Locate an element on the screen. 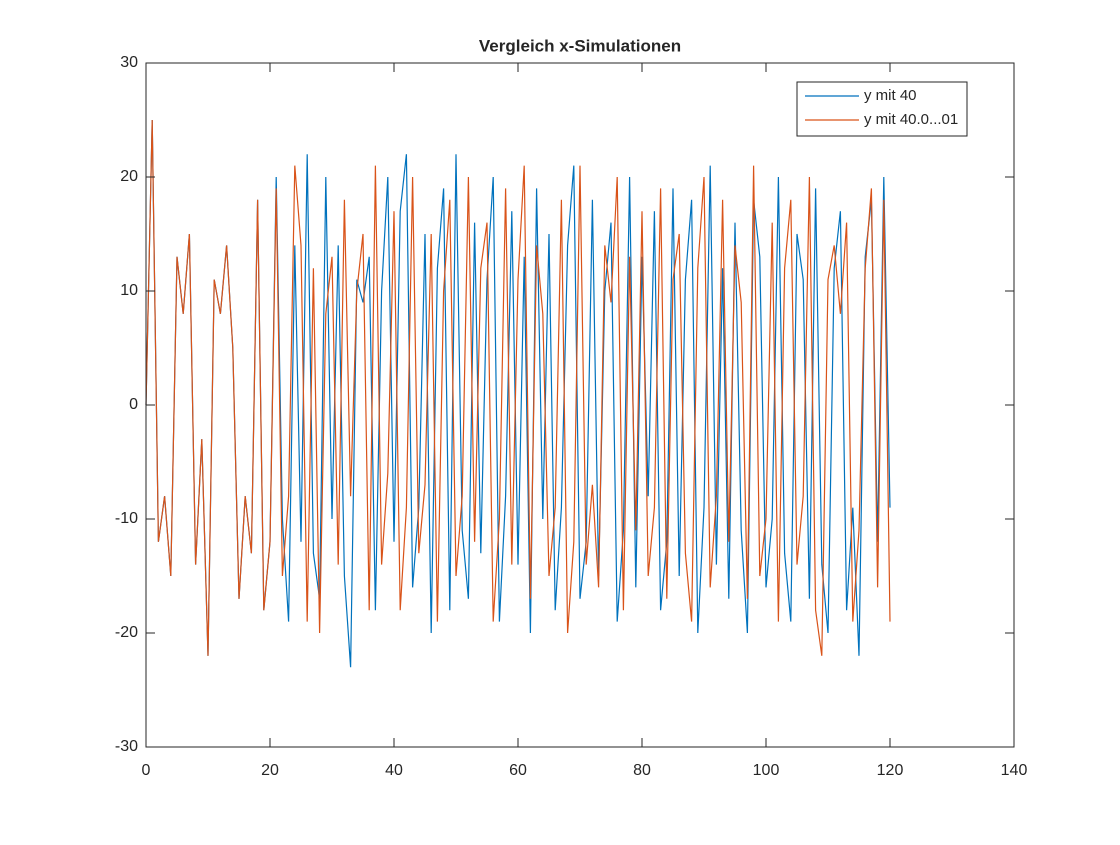 This screenshot has width=1120, height=845. x-tick-label: 80 is located at coordinates (642, 770).